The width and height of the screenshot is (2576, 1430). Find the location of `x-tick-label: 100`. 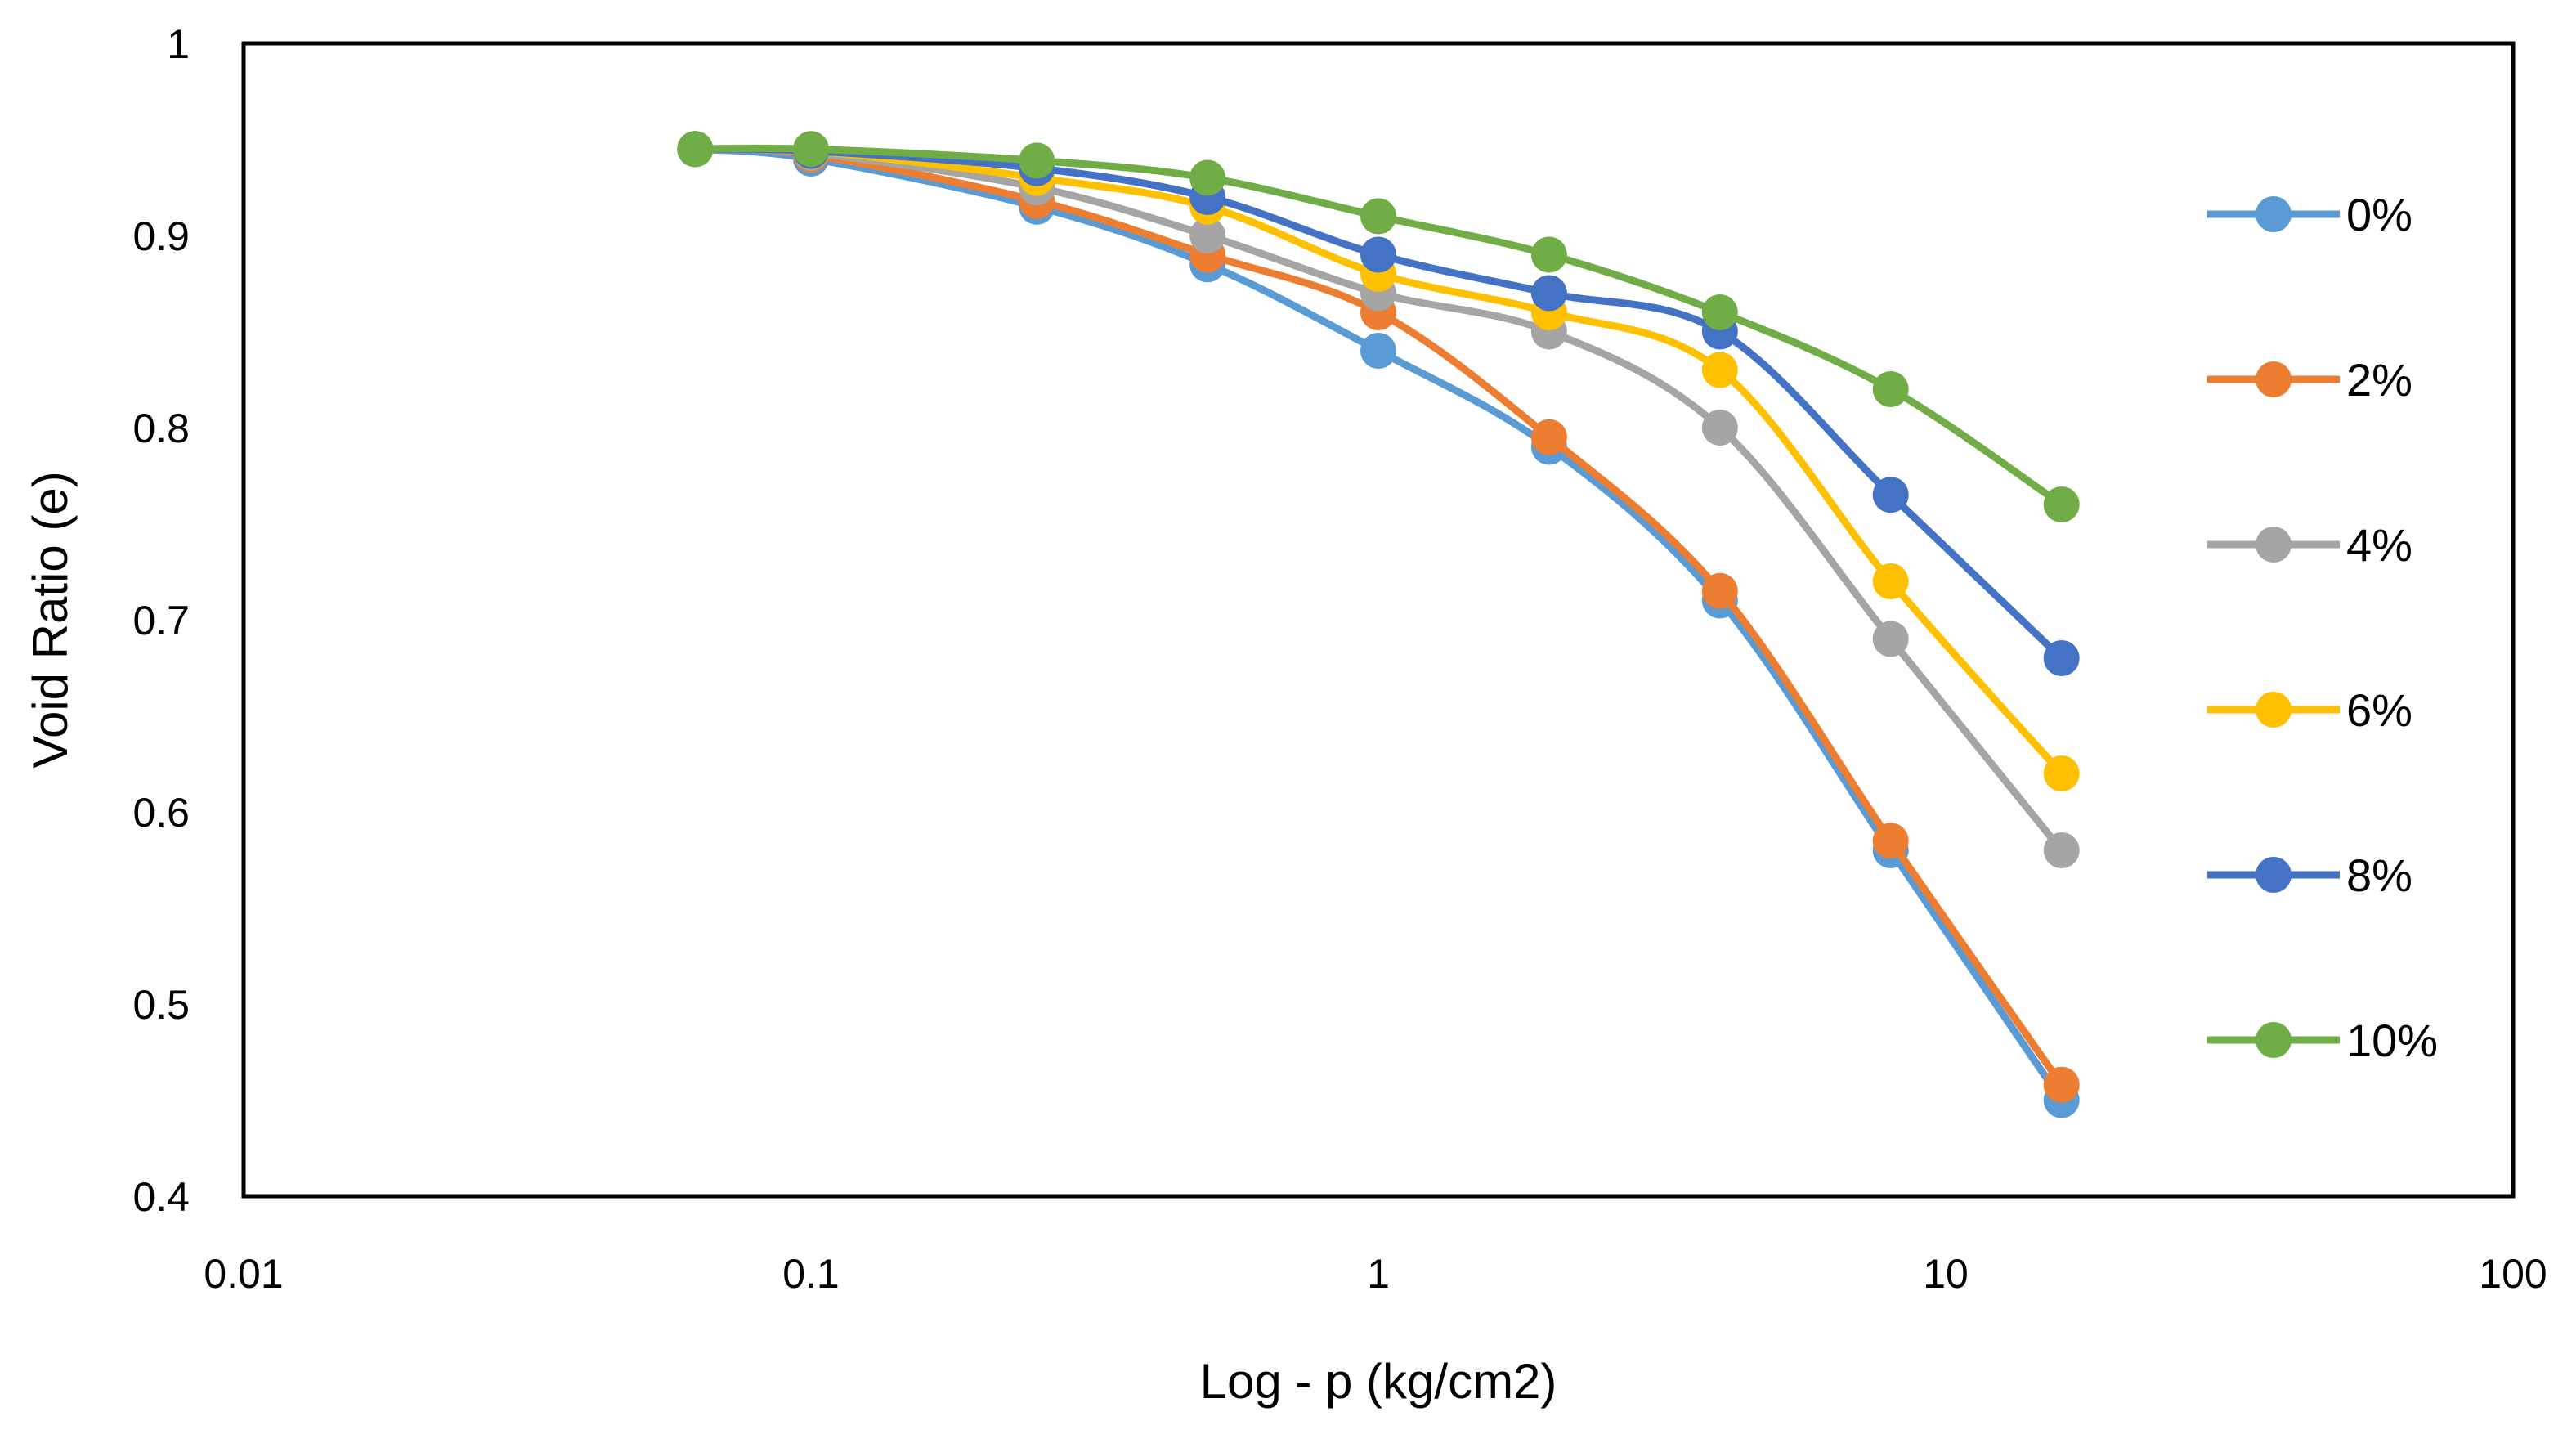

x-tick-label: 100 is located at coordinates (2513, 1274).